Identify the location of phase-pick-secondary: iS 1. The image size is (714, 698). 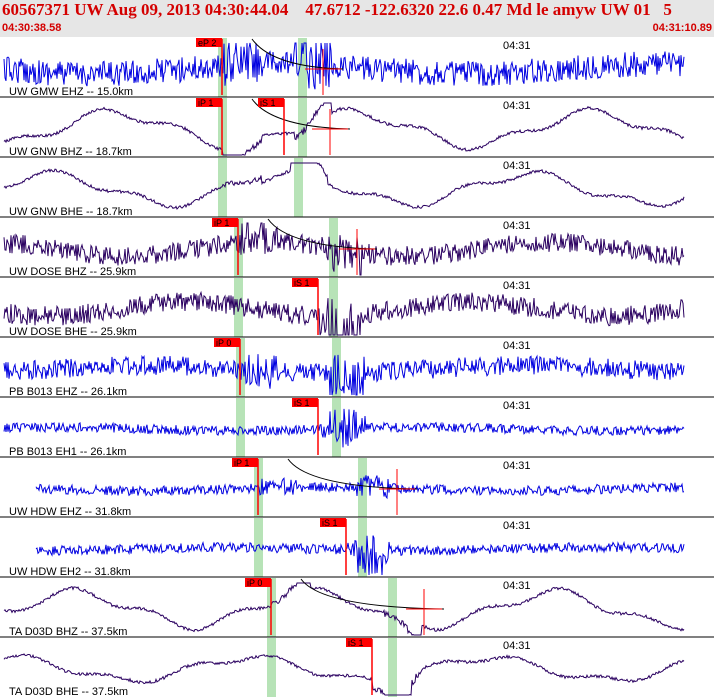
(271, 126).